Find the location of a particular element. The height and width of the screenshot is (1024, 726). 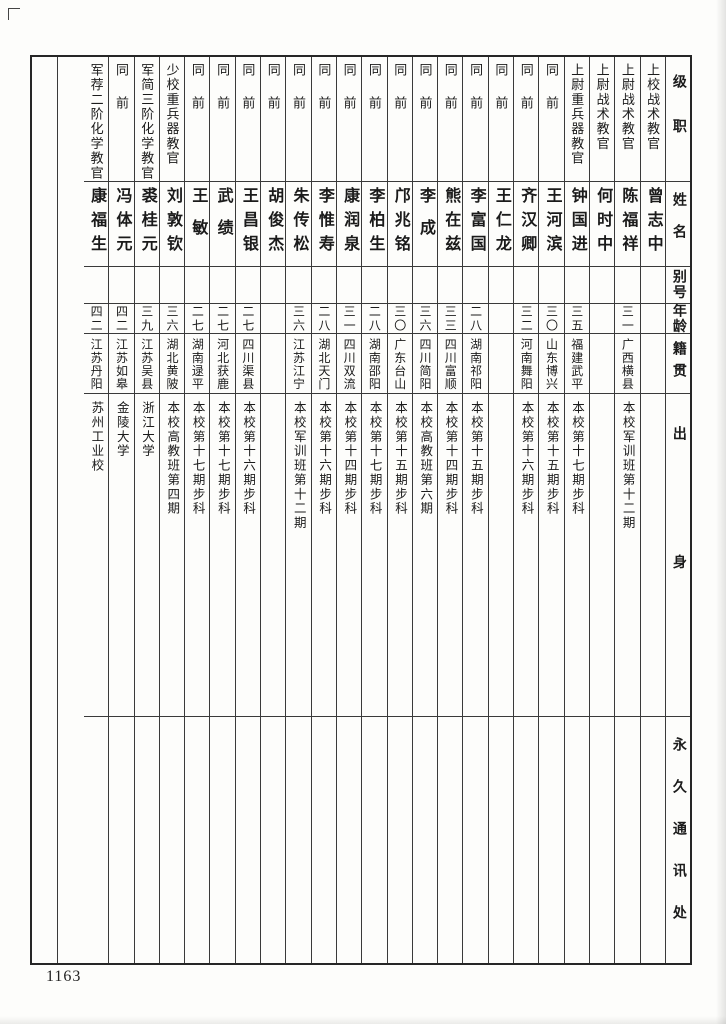

row-header-rank: 级职 is located at coordinates (677, 119).